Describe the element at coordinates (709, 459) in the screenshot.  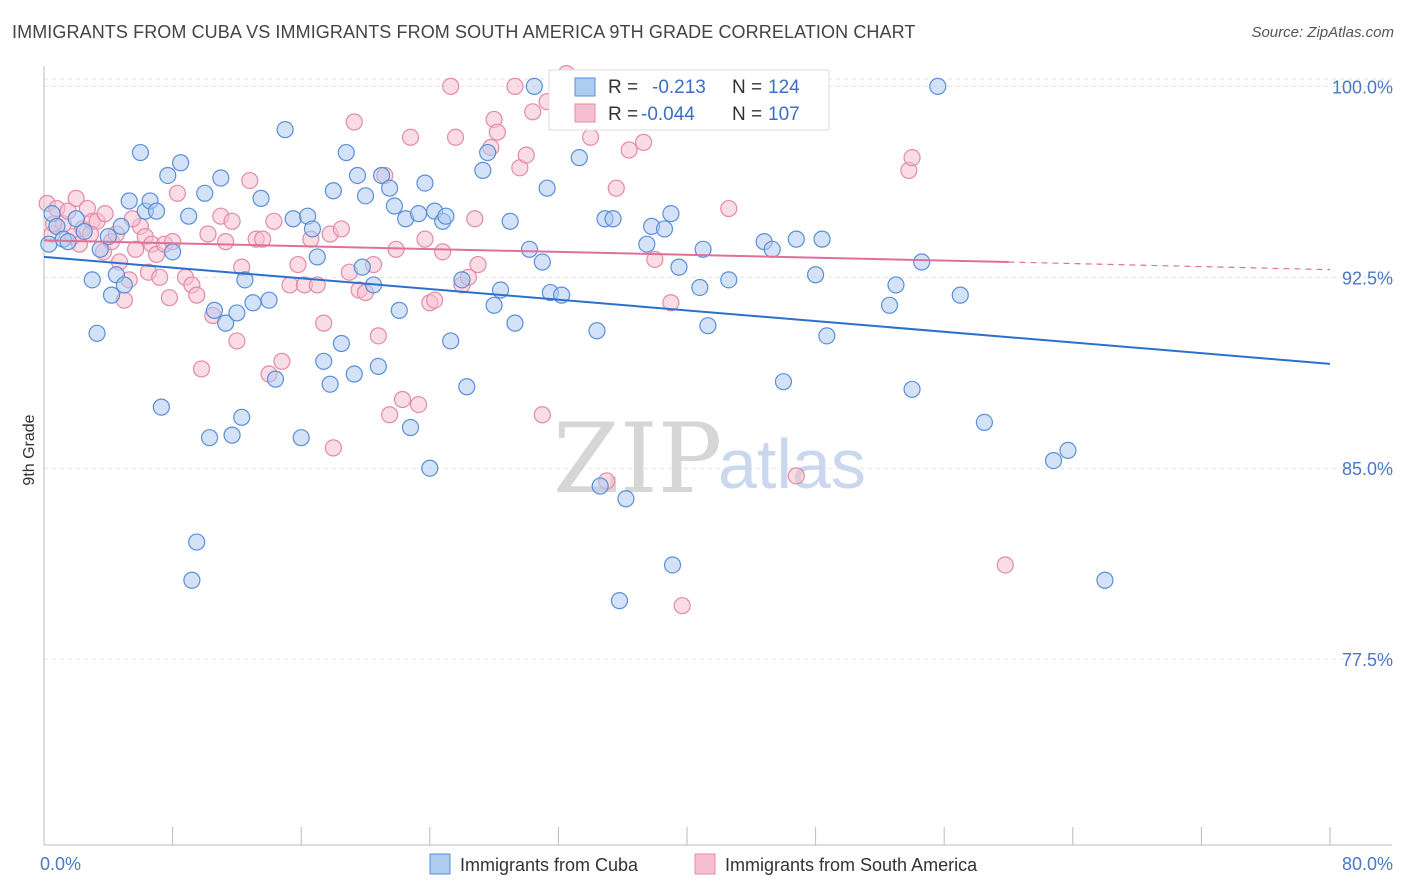
I see `watermark: ZIP atlas` at that location.